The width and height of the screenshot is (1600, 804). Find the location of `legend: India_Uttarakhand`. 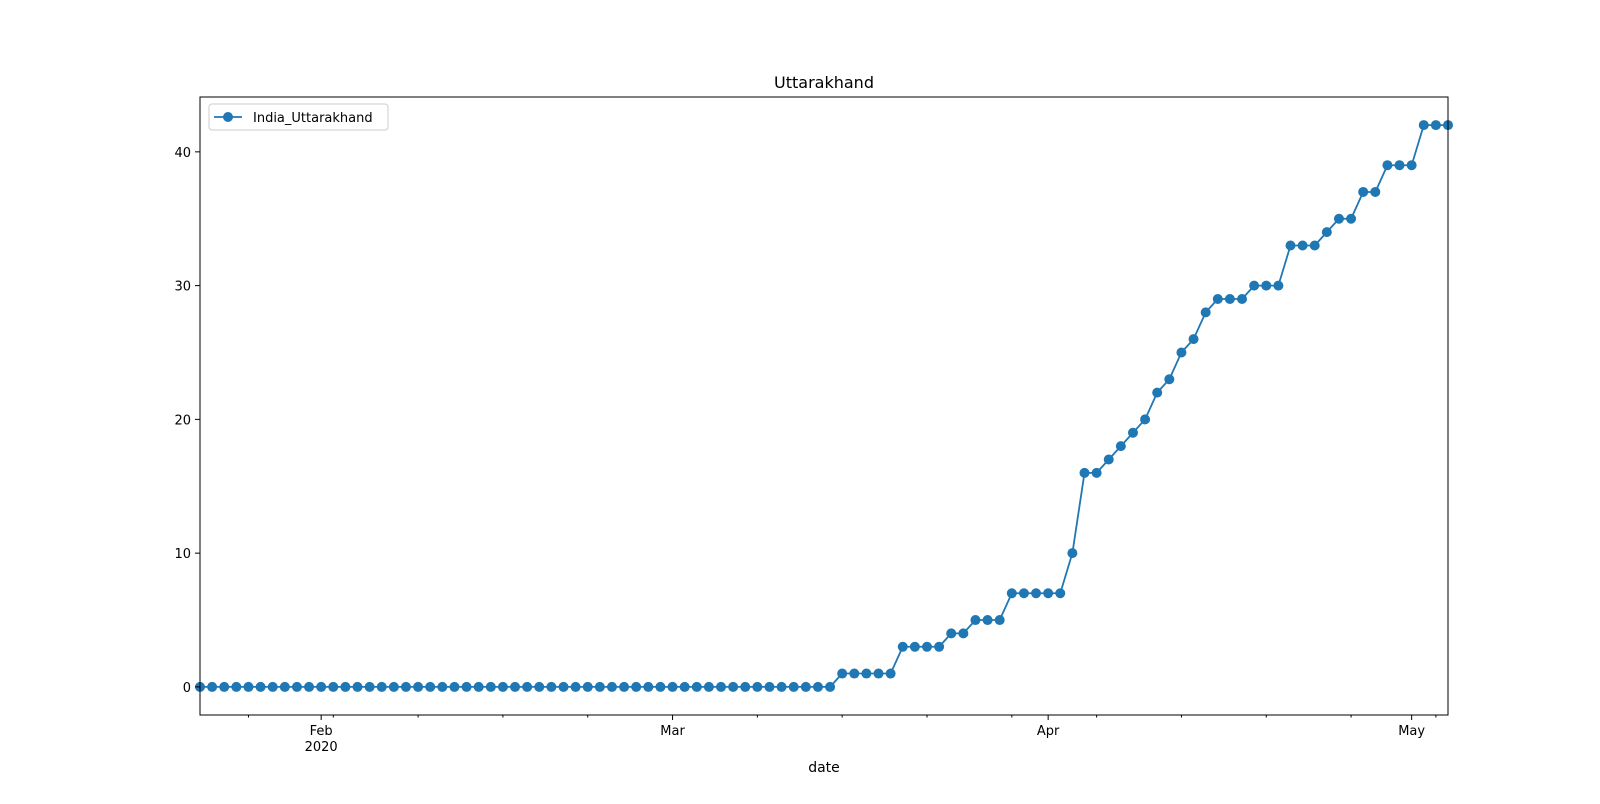

legend: India_Uttarakhand is located at coordinates (298, 117).